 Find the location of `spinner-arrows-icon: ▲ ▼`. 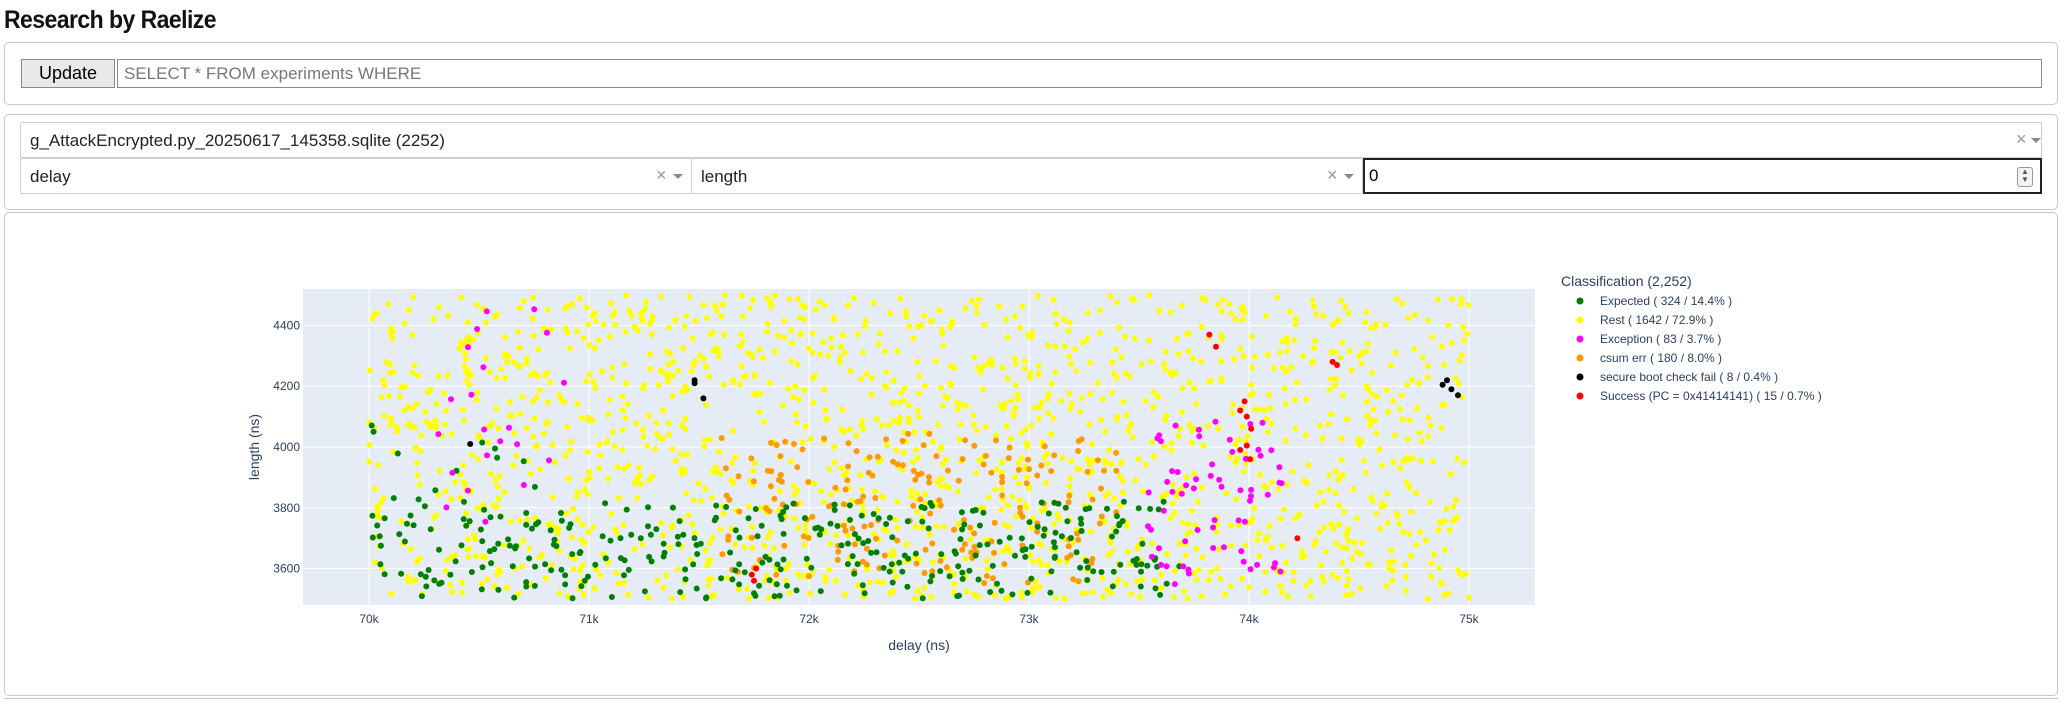

spinner-arrows-icon: ▲ ▼ is located at coordinates (2025, 177).